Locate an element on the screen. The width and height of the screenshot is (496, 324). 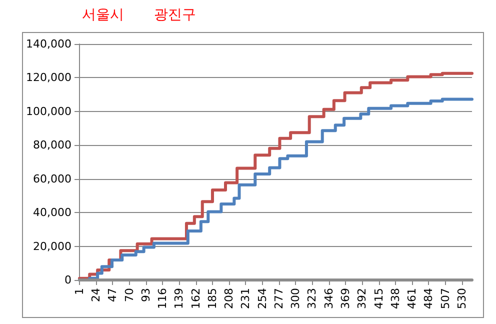
x-tick-label: 507 is located at coordinates (445, 298).